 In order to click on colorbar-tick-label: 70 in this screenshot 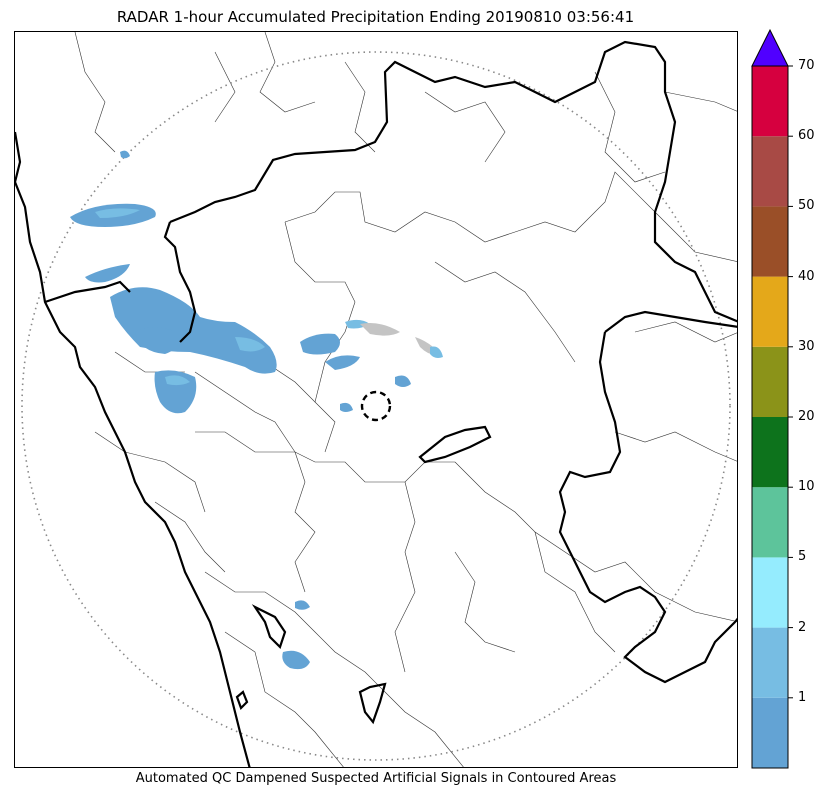, I will do `click(806, 65)`.